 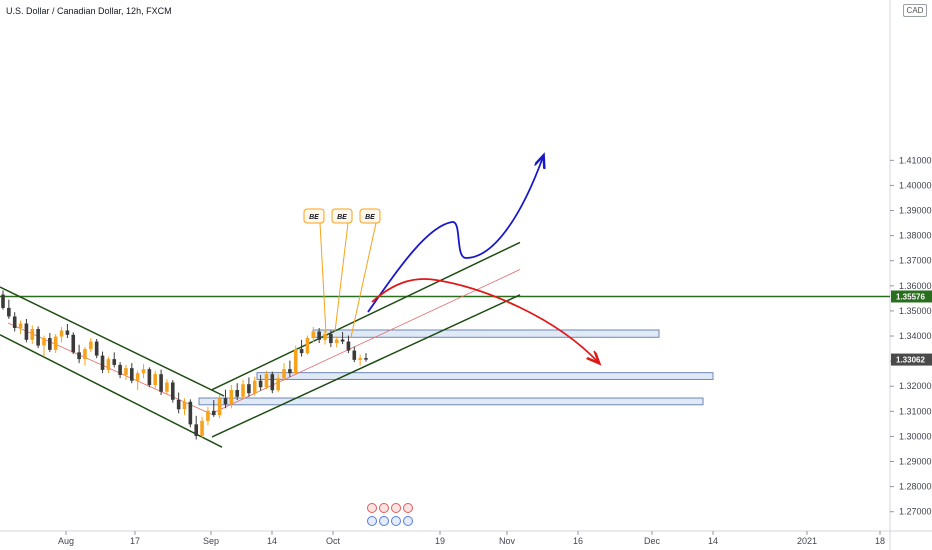 I want to click on price-tag-label: 1.35576, so click(x=910, y=296).